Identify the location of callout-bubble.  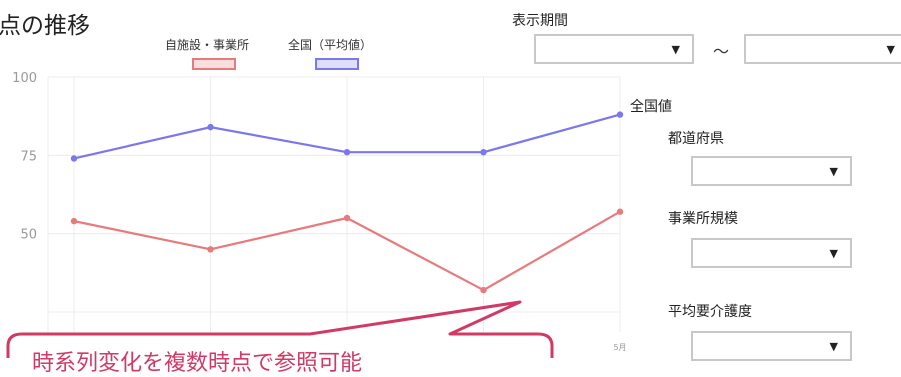
(280, 329).